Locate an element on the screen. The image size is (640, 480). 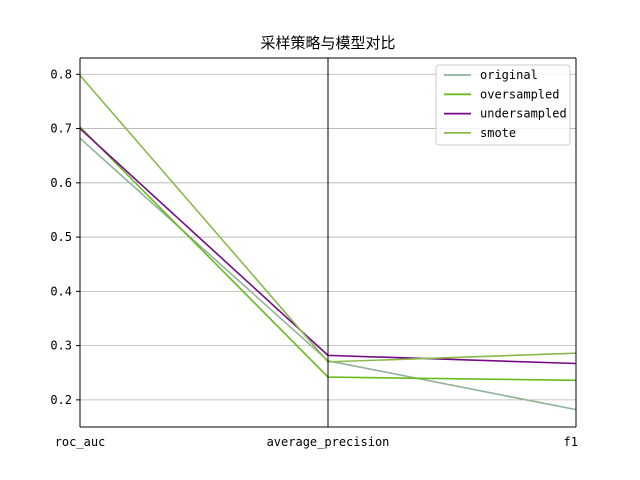
chart-title: 采样策略与模型对比 is located at coordinates (327, 43).